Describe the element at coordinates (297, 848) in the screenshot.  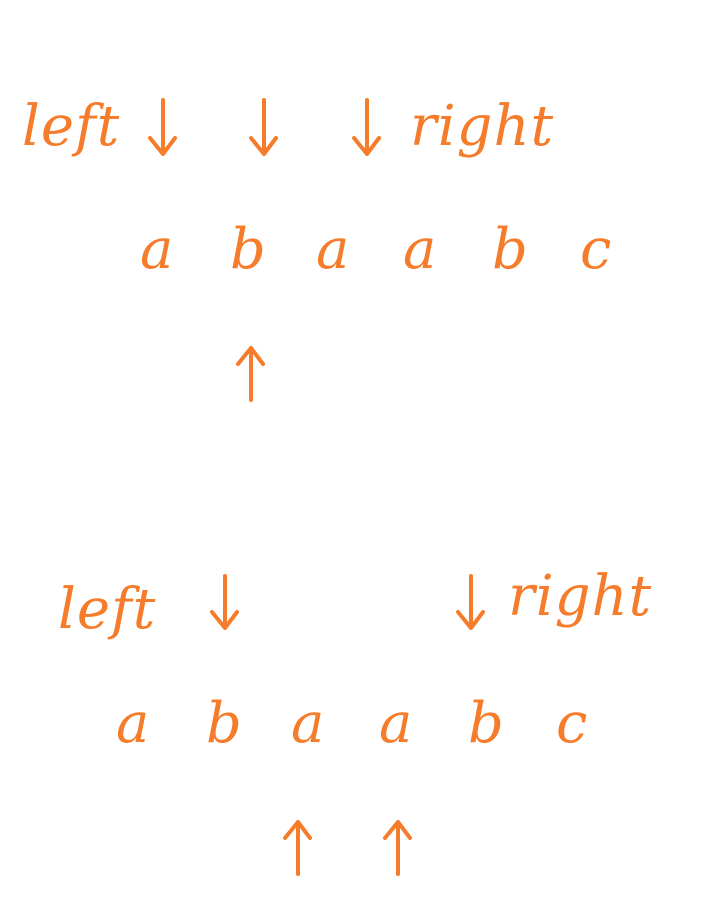
I see `bottom-first-current-arrow` at that location.